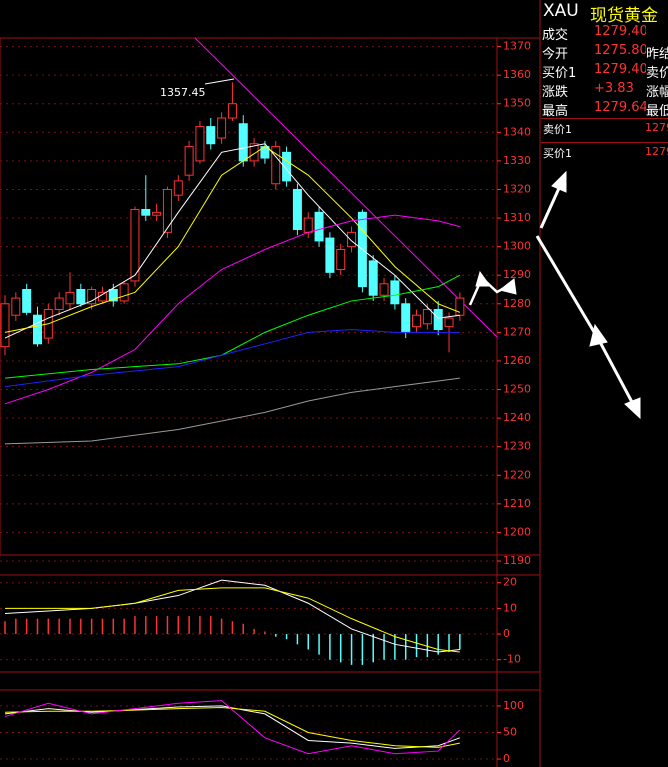 This screenshot has width=668, height=767. I want to click on y-tick-label: 1320, so click(517, 188).